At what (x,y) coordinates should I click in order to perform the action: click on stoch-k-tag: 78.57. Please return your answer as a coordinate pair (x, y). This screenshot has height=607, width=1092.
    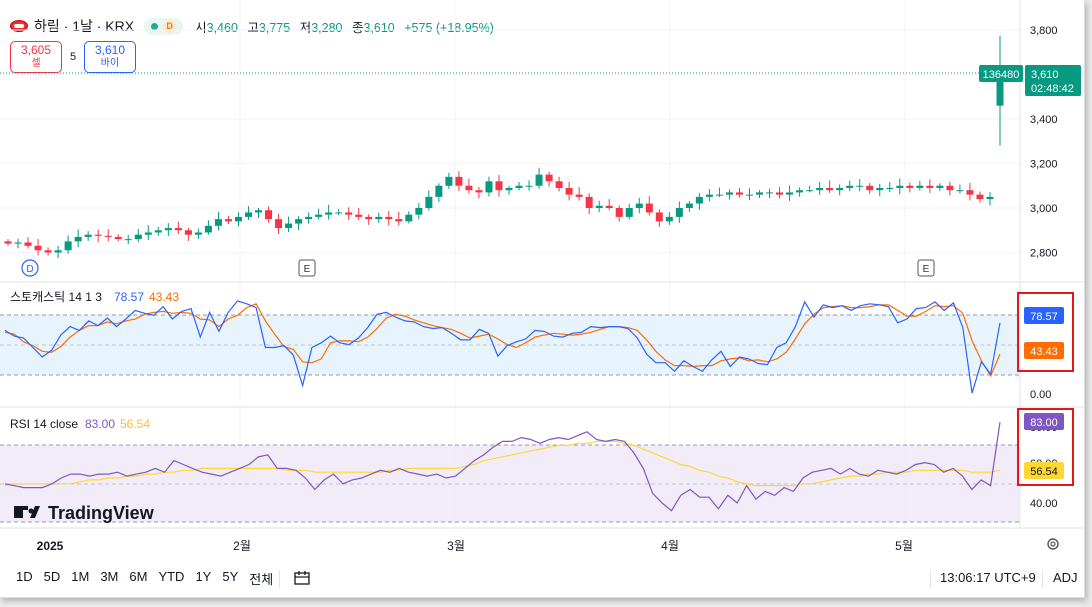
    Looking at the image, I should click on (1044, 317).